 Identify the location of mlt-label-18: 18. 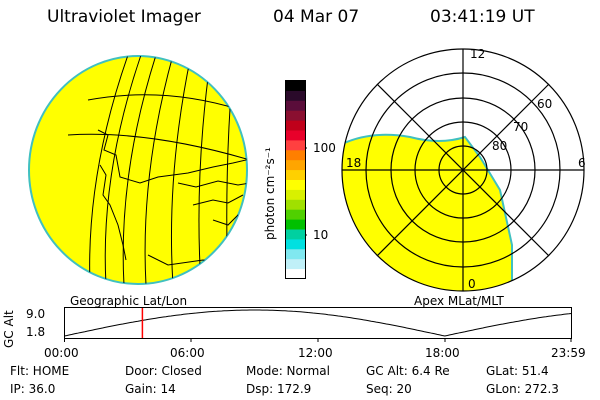
(354, 163).